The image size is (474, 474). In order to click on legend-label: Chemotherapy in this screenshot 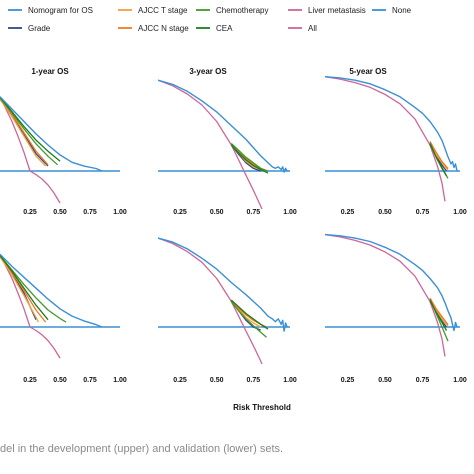, I will do `click(242, 10)`.